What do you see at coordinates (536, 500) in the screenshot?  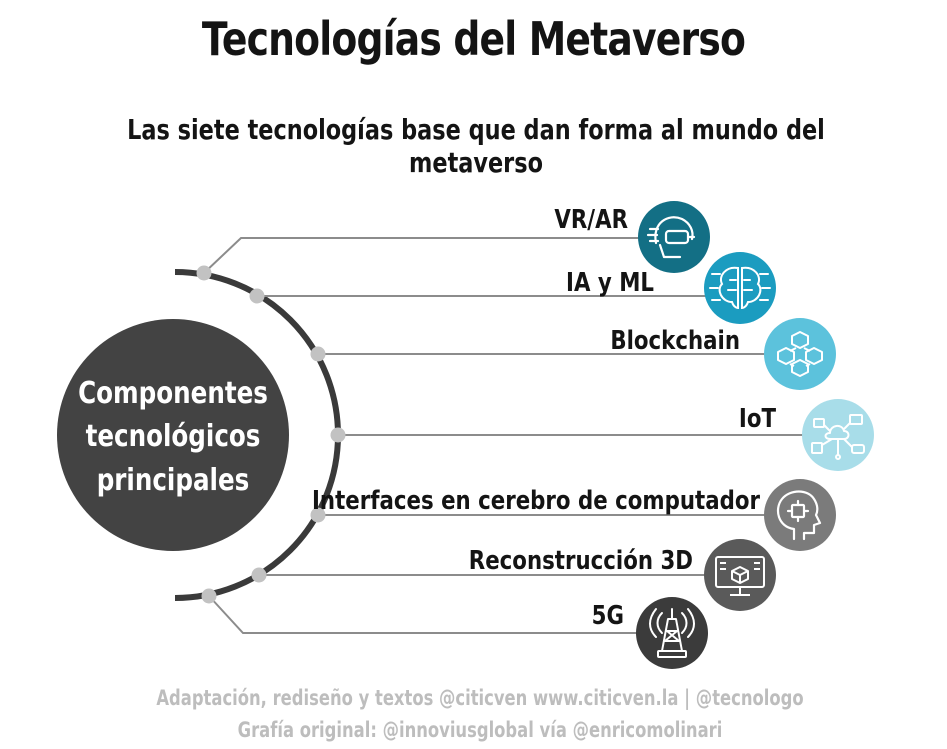 I see `label-bci: Interfaces en cerebro de computador` at bounding box center [536, 500].